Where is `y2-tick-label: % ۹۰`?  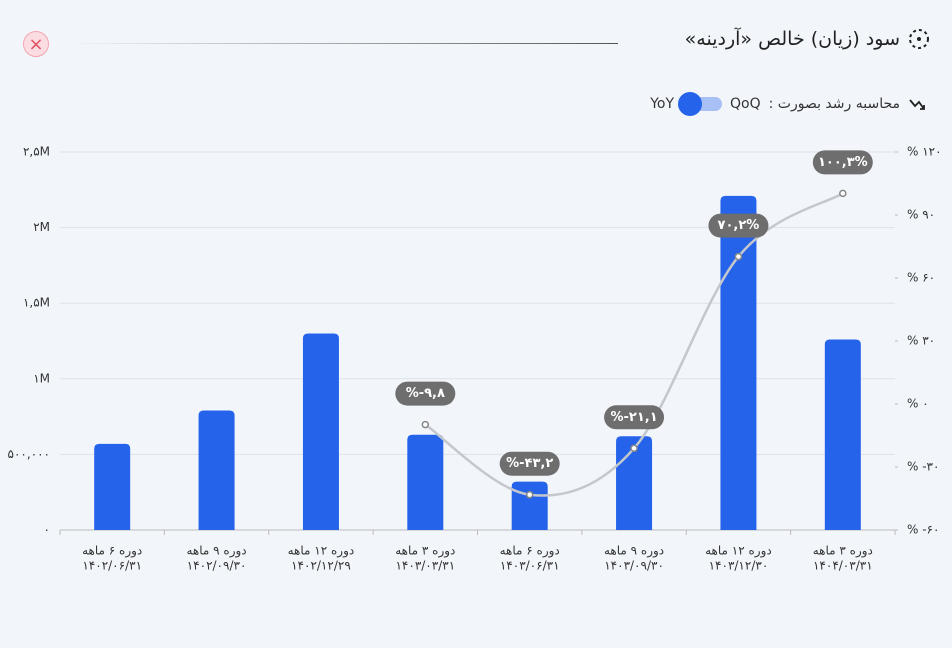 y2-tick-label: % ۹۰ is located at coordinates (921, 215).